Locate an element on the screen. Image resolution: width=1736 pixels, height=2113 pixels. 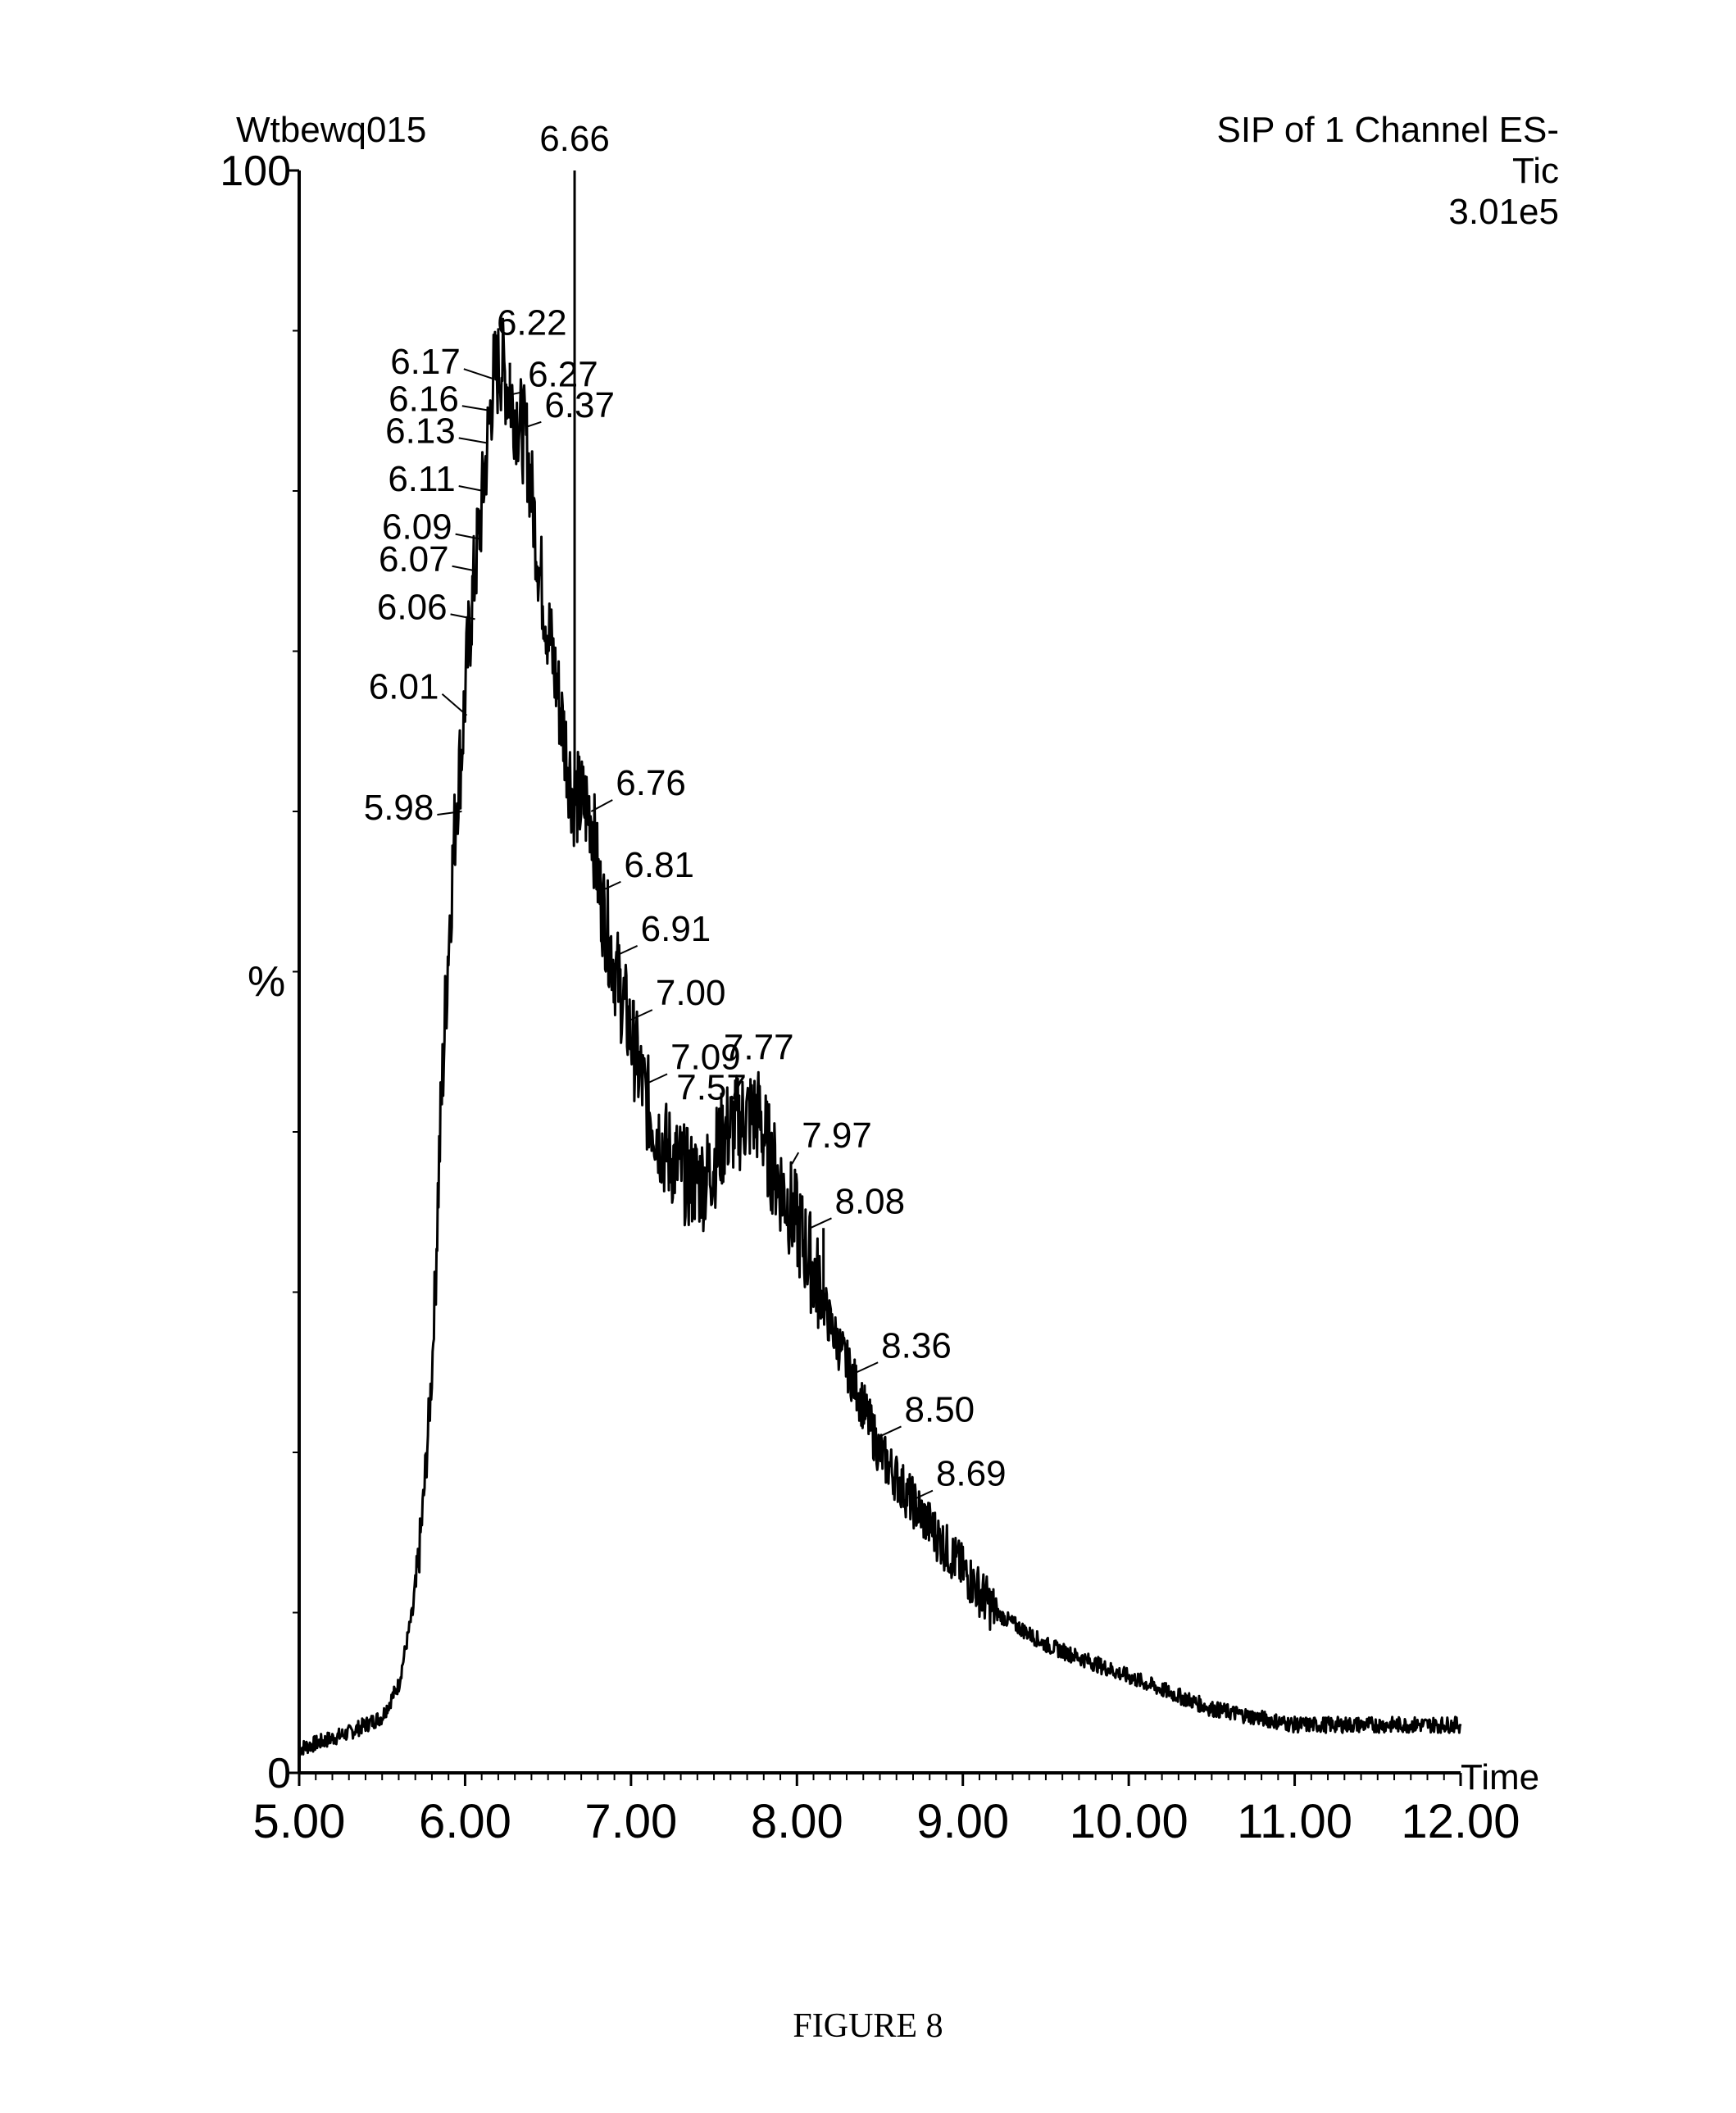
x-tick-label: 8.00 is located at coordinates (797, 1821).